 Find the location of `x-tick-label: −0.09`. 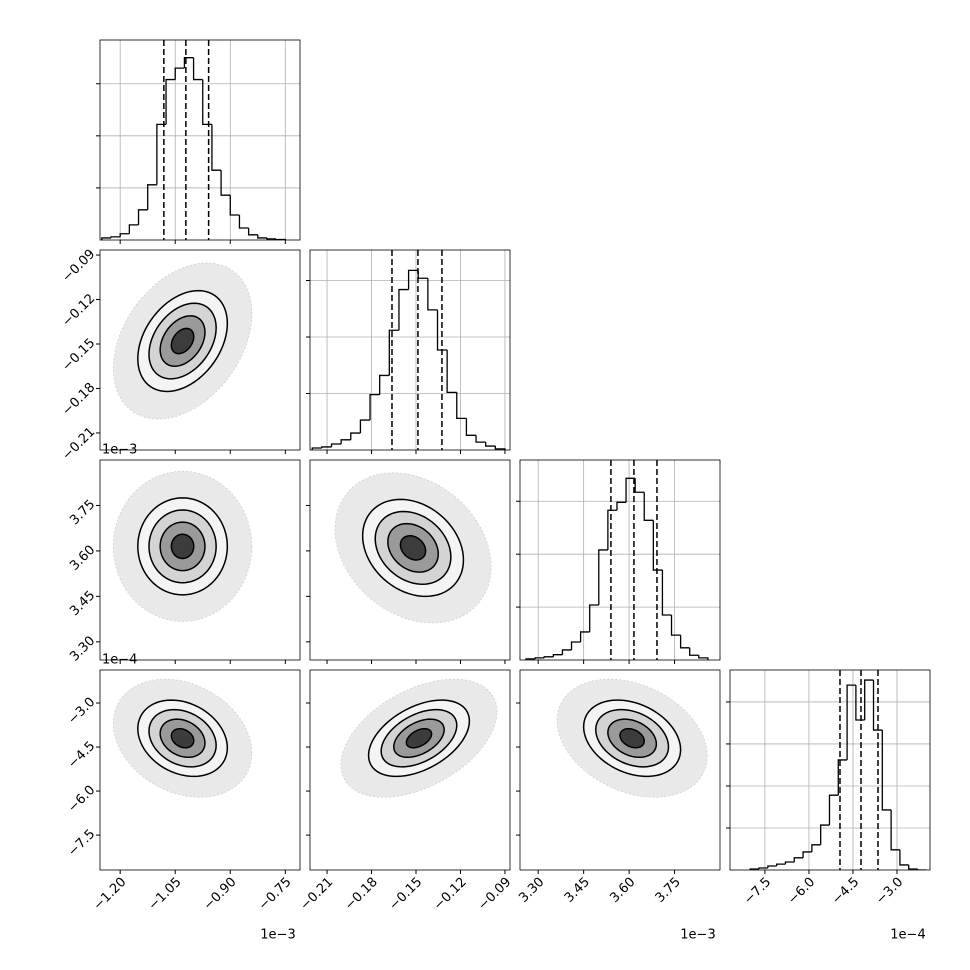

x-tick-label: −0.09 is located at coordinates (494, 894).